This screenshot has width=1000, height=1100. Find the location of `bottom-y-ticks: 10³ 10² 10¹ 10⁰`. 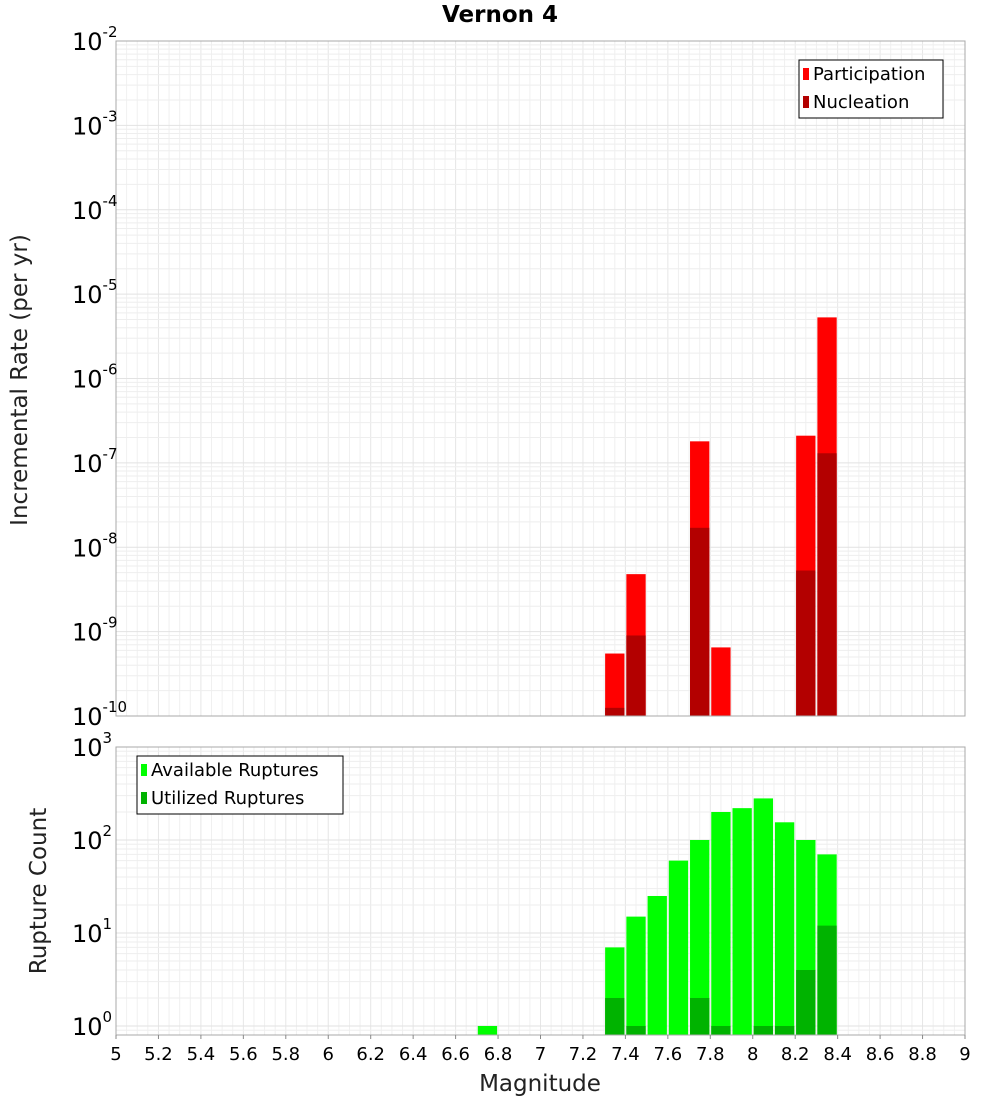

bottom-y-ticks: 10³ 10² 10¹ 10⁰ is located at coordinates (92, 885).